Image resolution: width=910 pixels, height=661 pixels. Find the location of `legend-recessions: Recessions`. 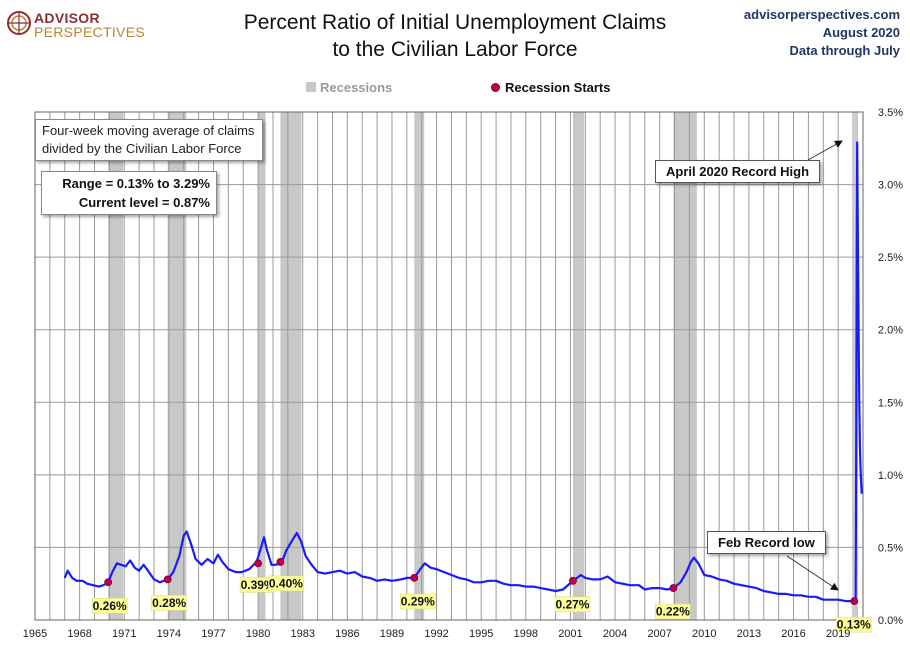

legend-recessions: Recessions is located at coordinates (349, 87).